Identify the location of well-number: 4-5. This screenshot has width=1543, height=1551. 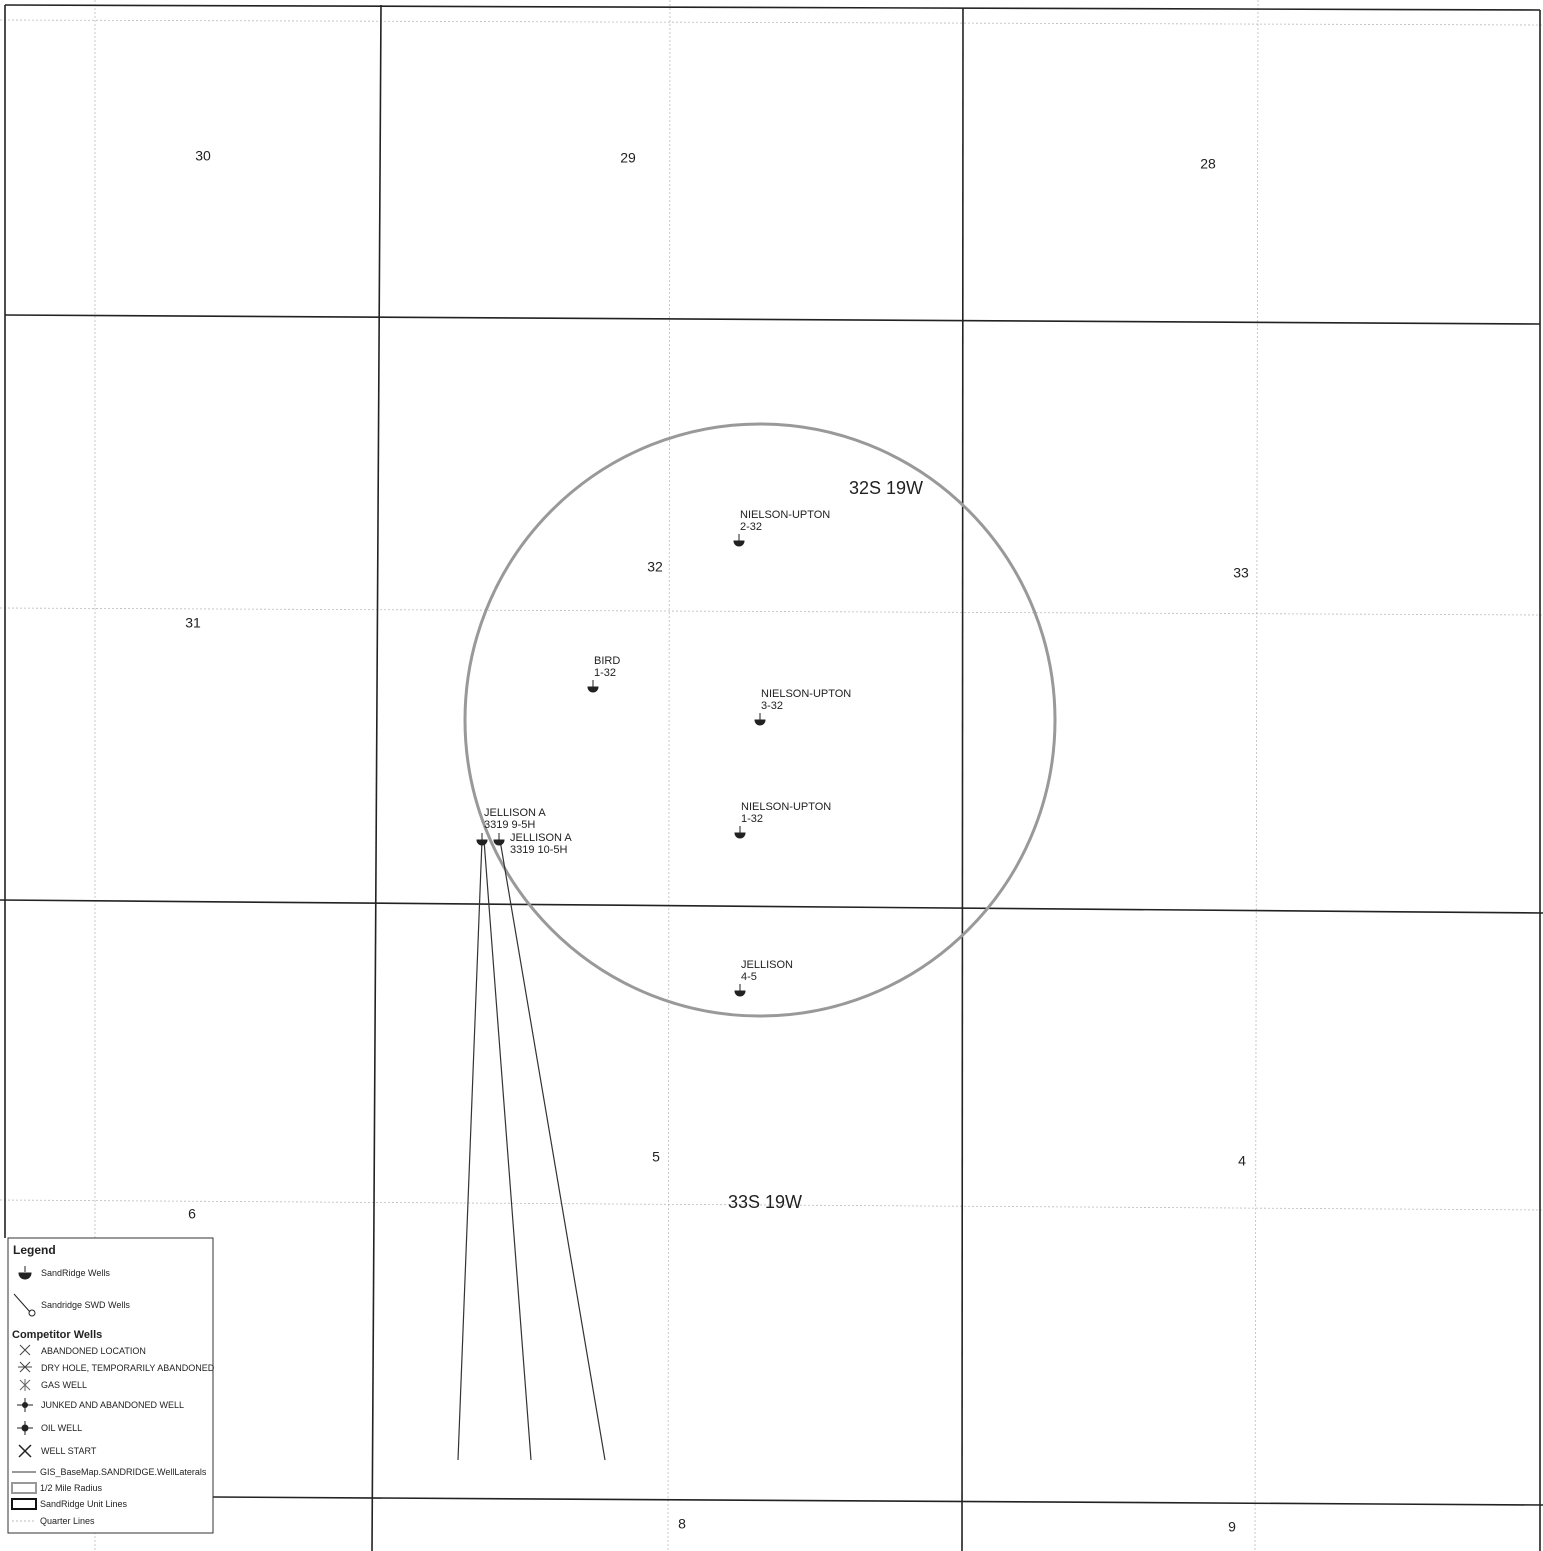
(749, 977).